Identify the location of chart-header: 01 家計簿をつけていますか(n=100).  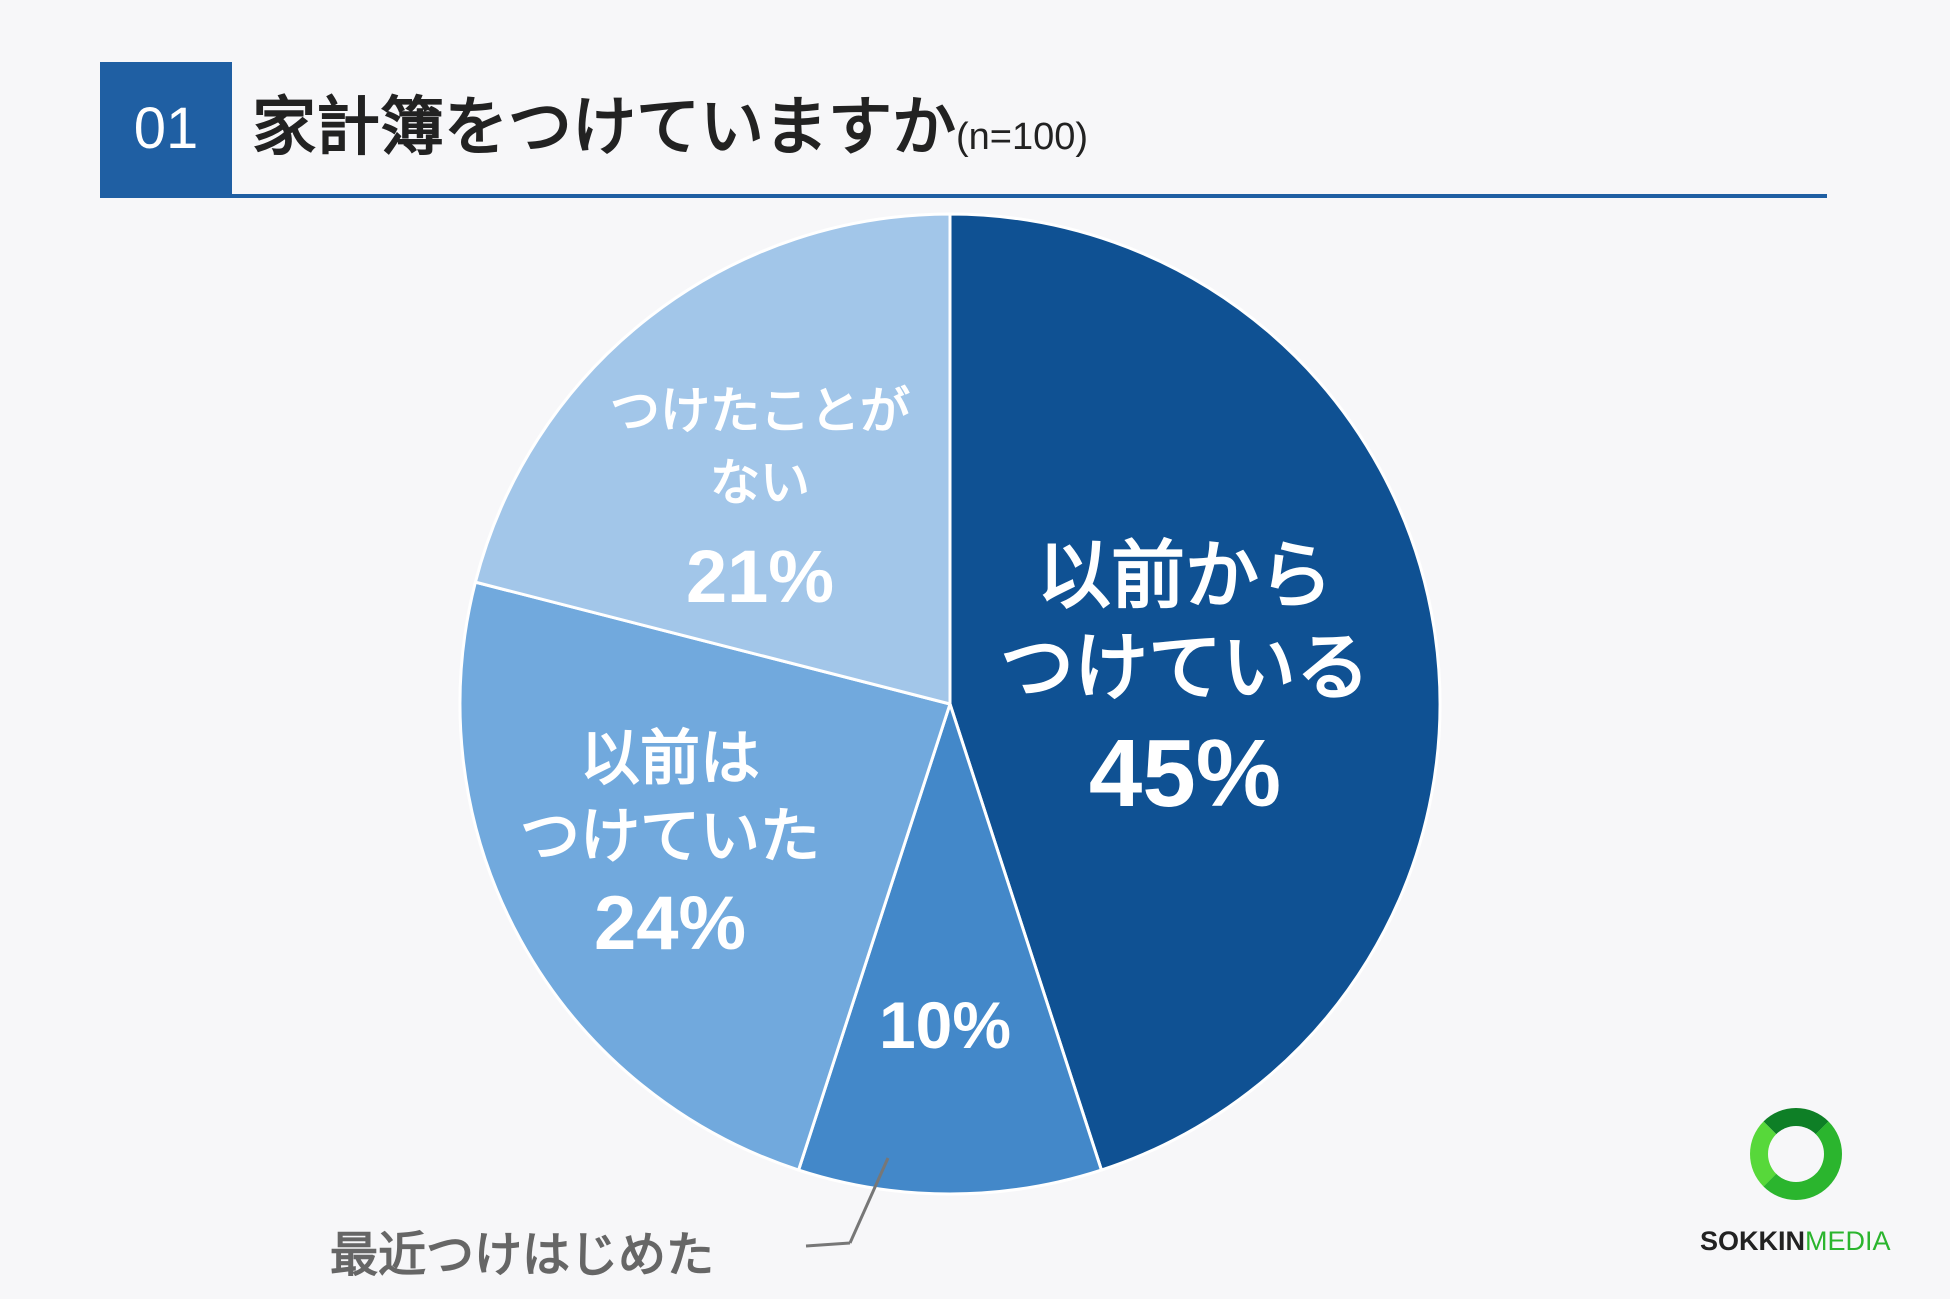
(963, 130).